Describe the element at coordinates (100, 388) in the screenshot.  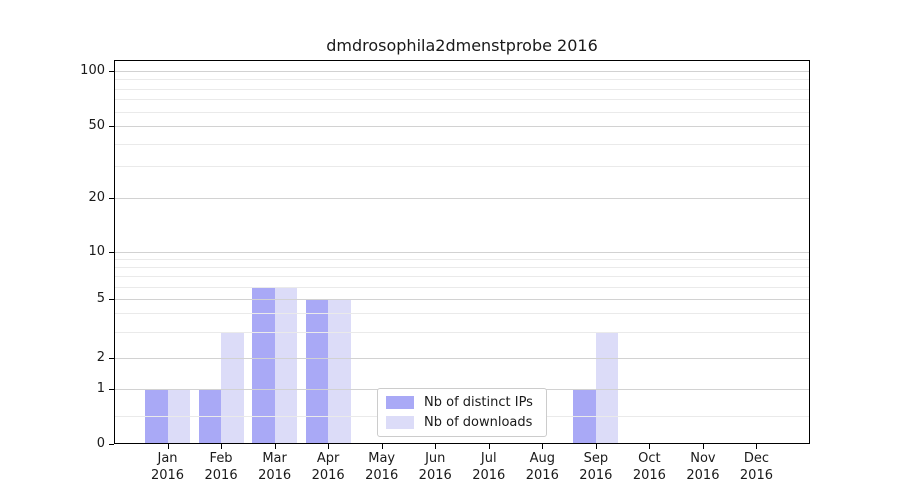
I see `y-tick-label-1: 1` at that location.